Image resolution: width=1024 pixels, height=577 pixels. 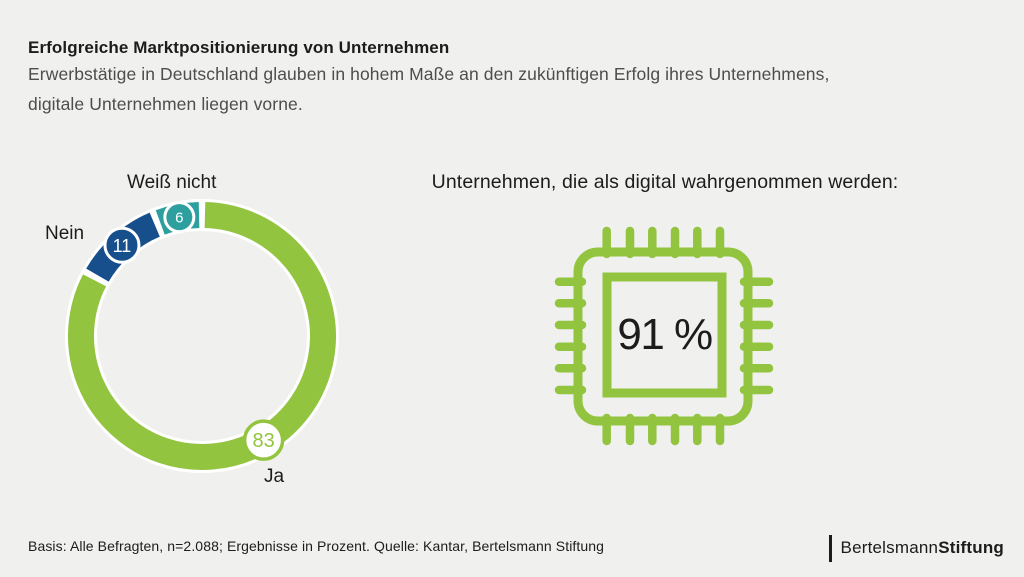 I want to click on chip-inner-square, so click(x=664, y=335).